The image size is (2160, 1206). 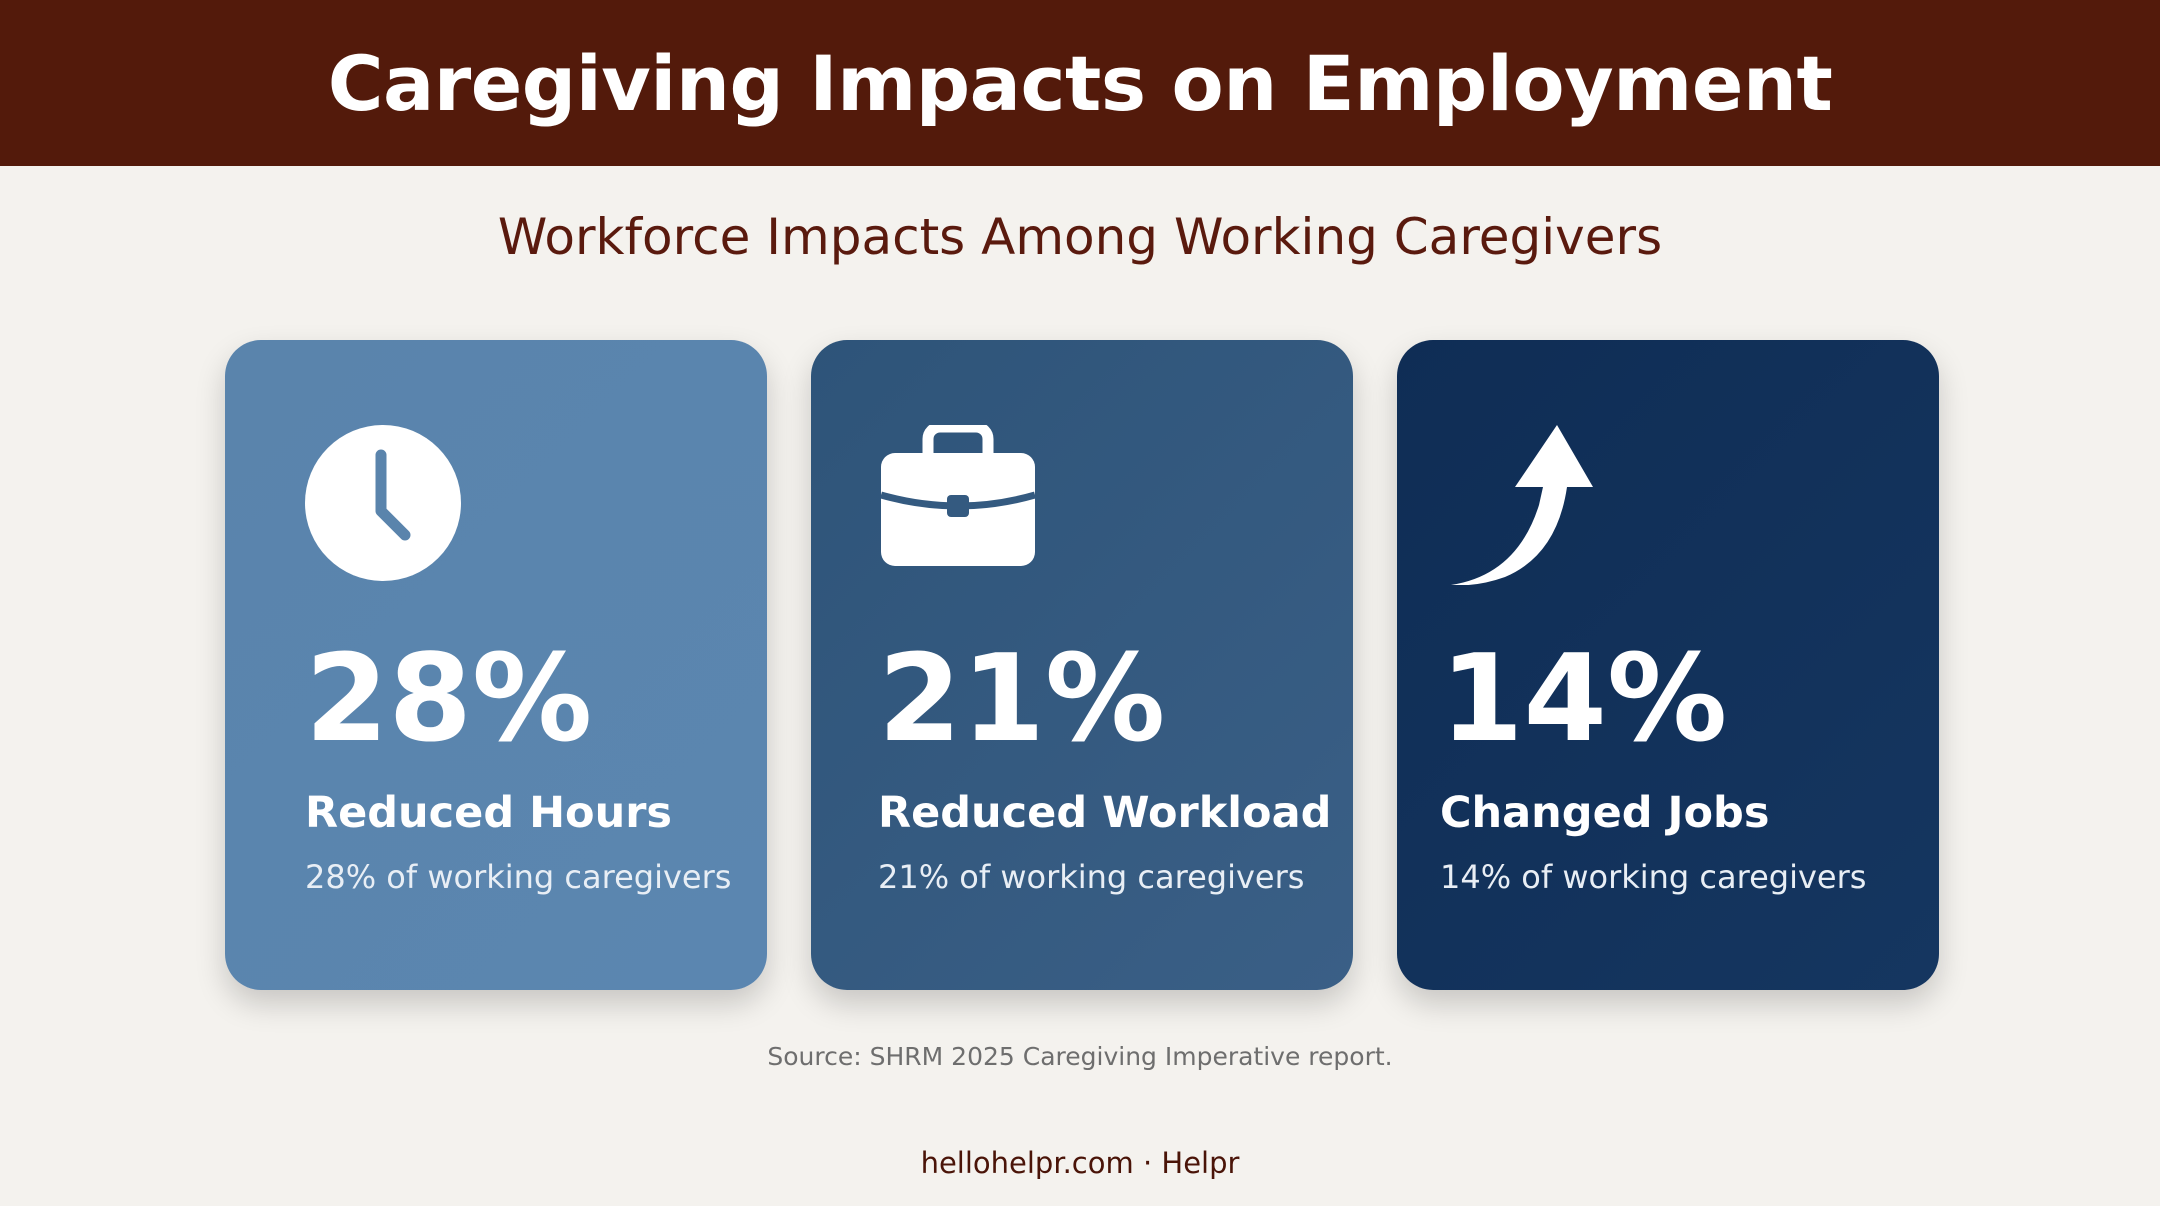 What do you see at coordinates (449, 699) in the screenshot?
I see `stat-value: 28%` at bounding box center [449, 699].